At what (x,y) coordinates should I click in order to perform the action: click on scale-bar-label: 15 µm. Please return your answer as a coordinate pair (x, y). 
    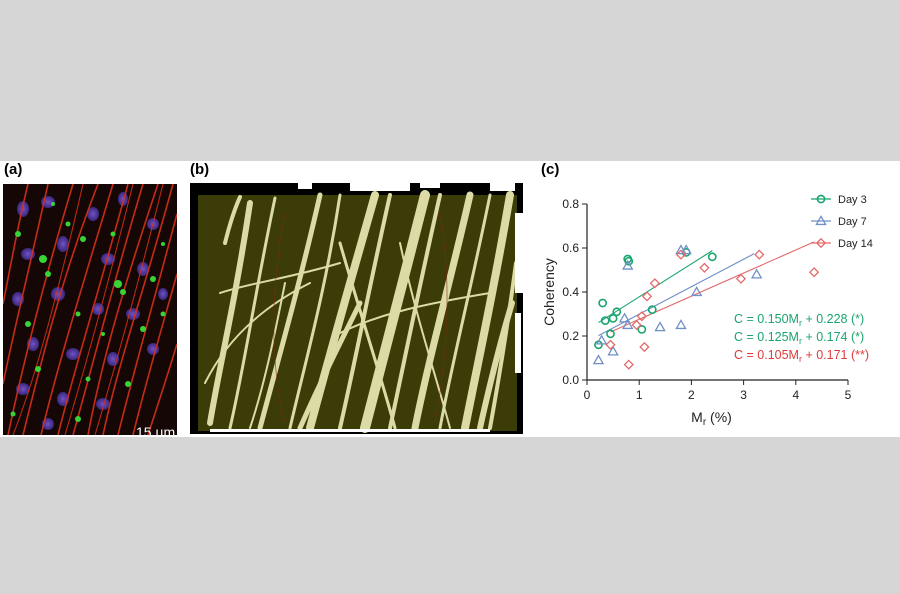
    Looking at the image, I should click on (156, 429).